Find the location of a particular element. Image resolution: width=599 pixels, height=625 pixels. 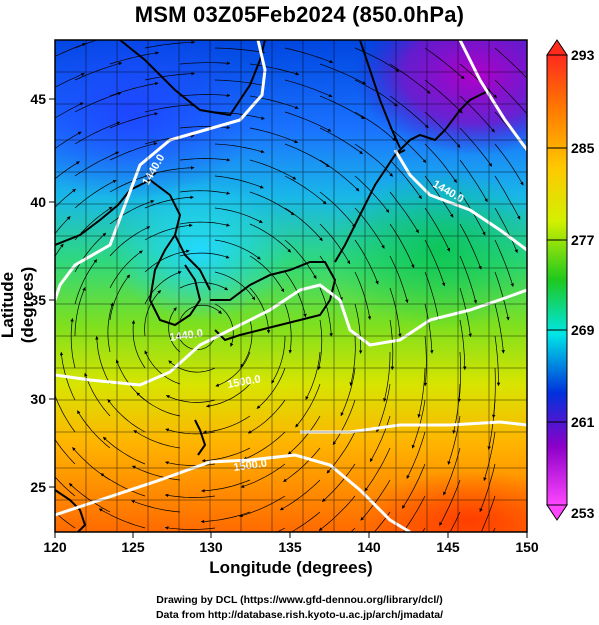

y-tick-45: 45 is located at coordinates (38, 99).